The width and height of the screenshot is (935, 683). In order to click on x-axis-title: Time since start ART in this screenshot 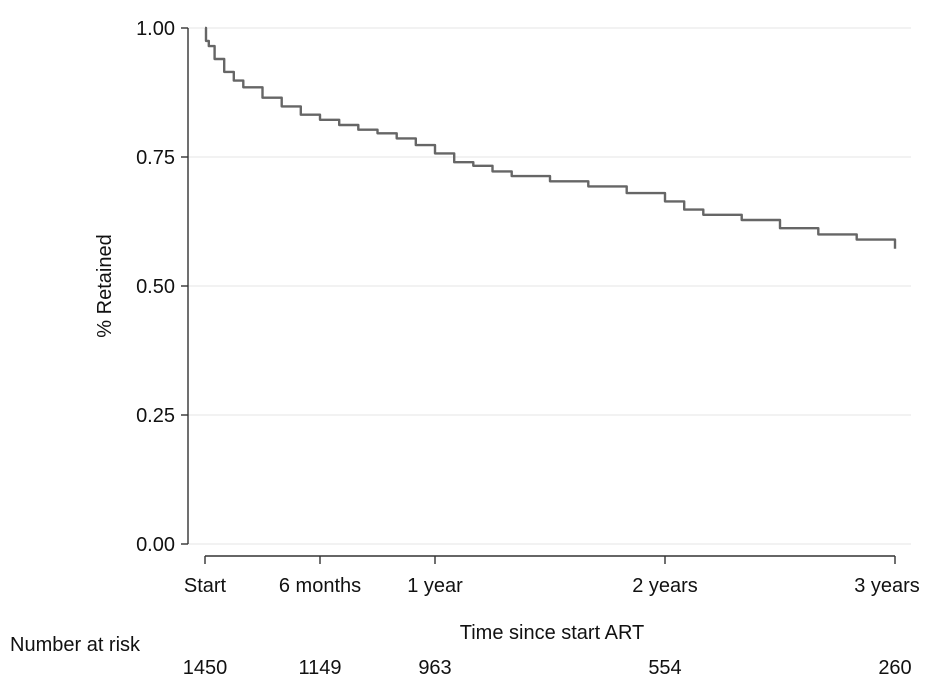, I will do `click(552, 633)`.